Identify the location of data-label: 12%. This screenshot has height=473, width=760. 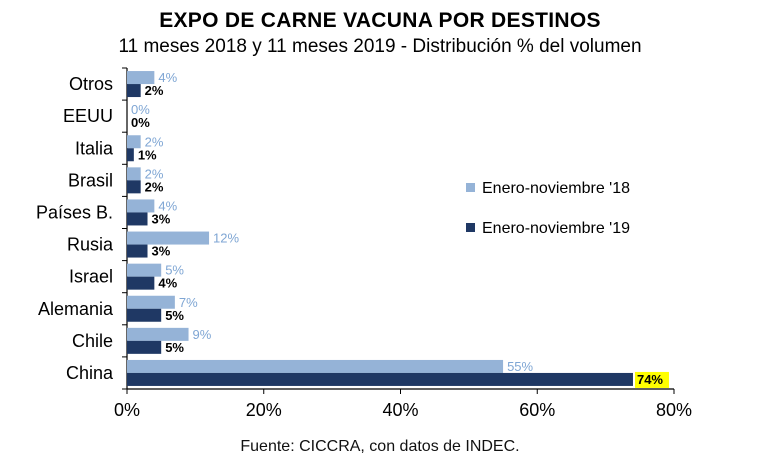
(226, 238).